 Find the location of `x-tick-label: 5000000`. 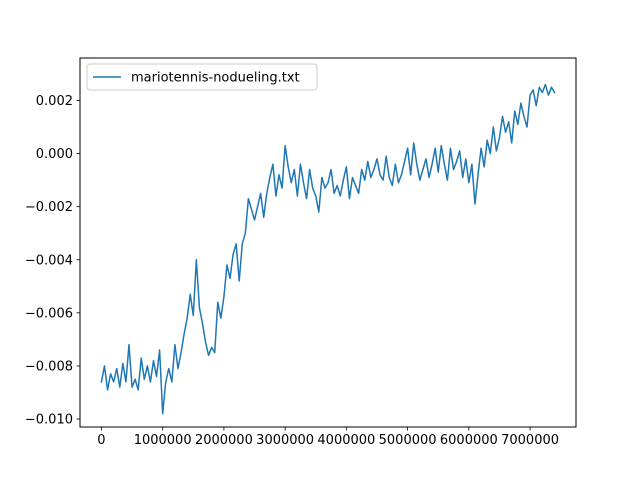

x-tick-label: 5000000 is located at coordinates (408, 440).